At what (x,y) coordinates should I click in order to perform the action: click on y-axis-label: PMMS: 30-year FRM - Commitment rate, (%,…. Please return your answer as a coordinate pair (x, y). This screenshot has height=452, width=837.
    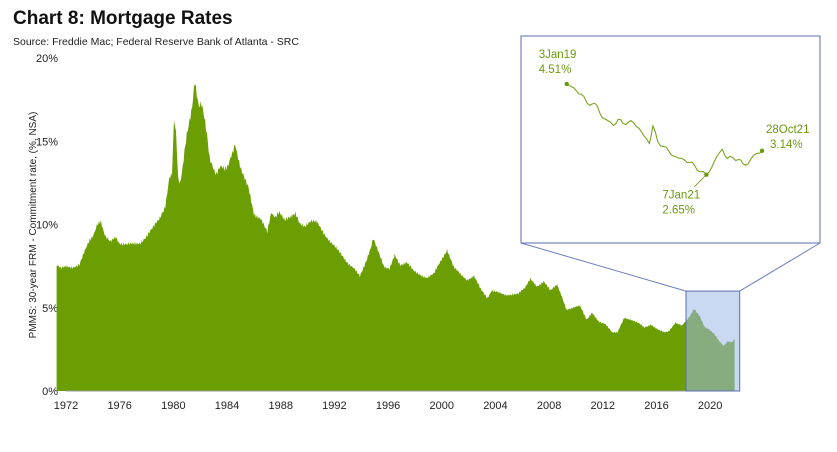
    Looking at the image, I should click on (33, 225).